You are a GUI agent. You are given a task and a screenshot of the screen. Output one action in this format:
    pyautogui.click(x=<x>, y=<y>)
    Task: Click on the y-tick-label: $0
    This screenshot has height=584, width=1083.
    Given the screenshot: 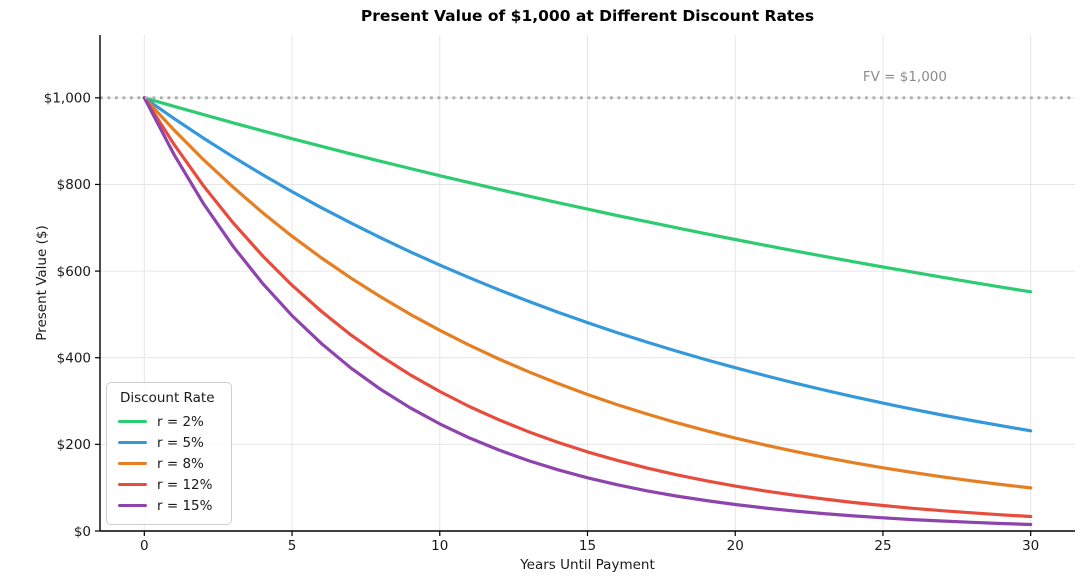 What is the action you would take?
    pyautogui.click(x=82, y=532)
    